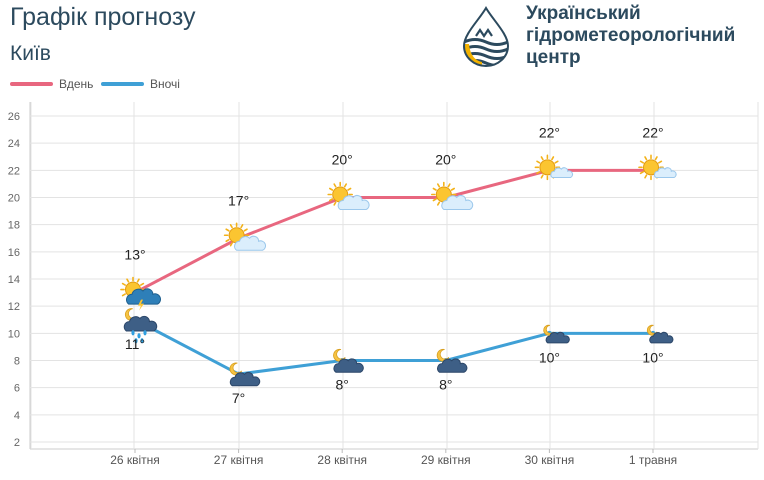 The height and width of the screenshot is (480, 764). Describe the element at coordinates (238, 200) in the screenshot. I see `data-label-day: 17°` at that location.